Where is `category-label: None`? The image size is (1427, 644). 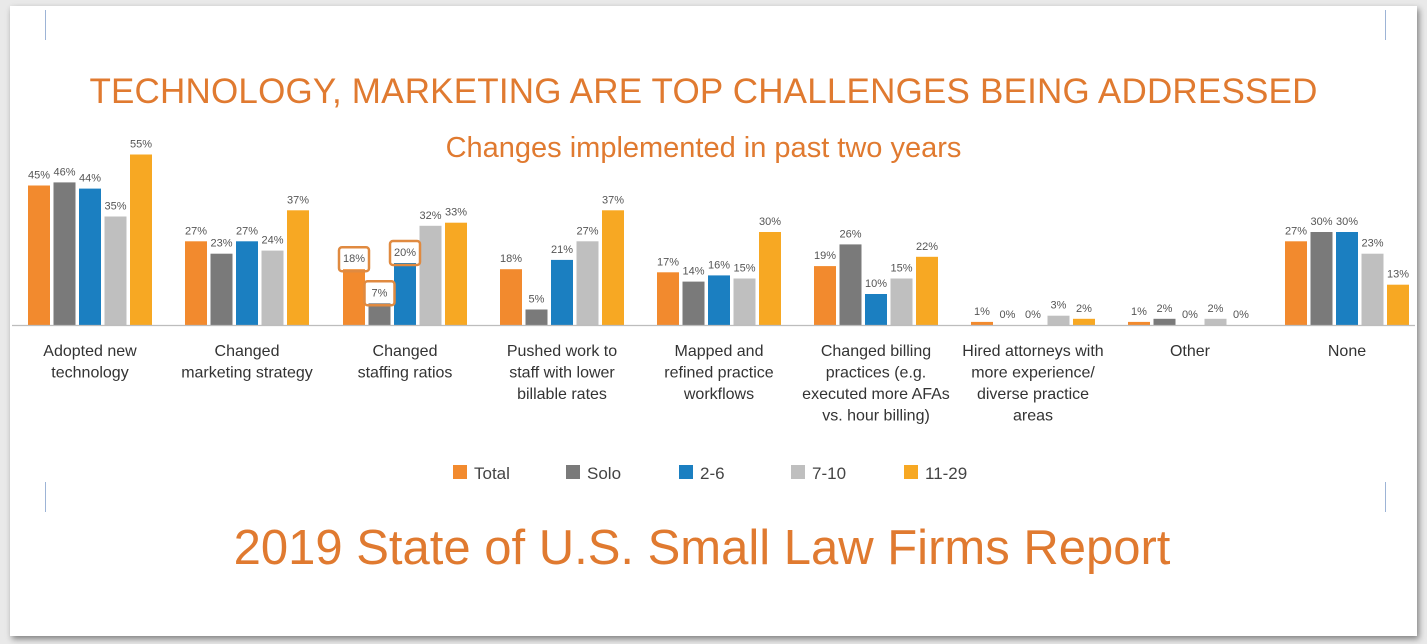 category-label: None is located at coordinates (1347, 351).